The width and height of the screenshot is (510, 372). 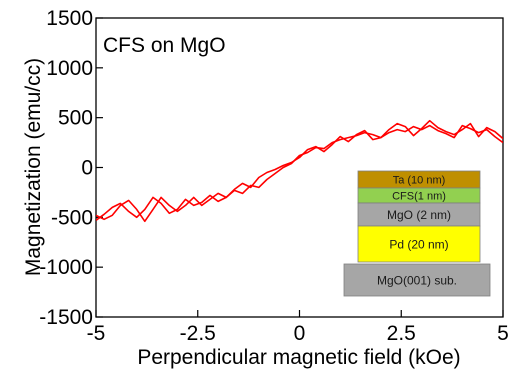 I want to click on y-tick-label: 0, so click(x=87, y=168).